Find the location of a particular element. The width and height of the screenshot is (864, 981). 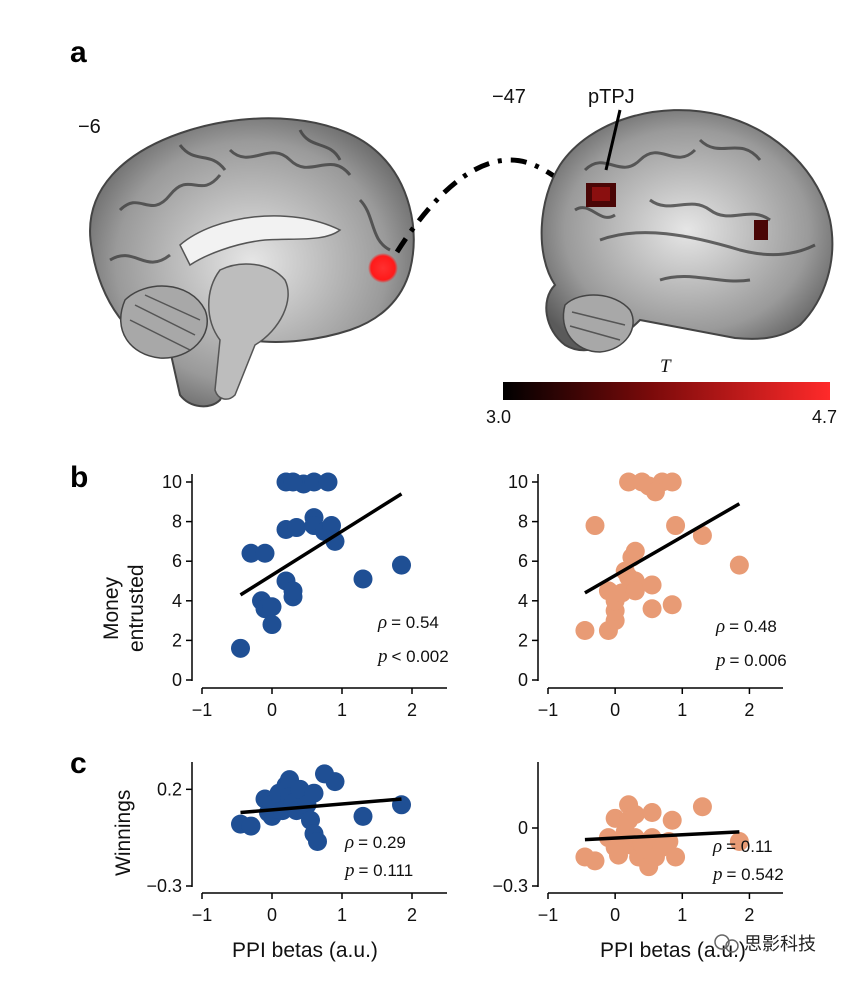

panel-letter-b: b is located at coordinates (79, 477).